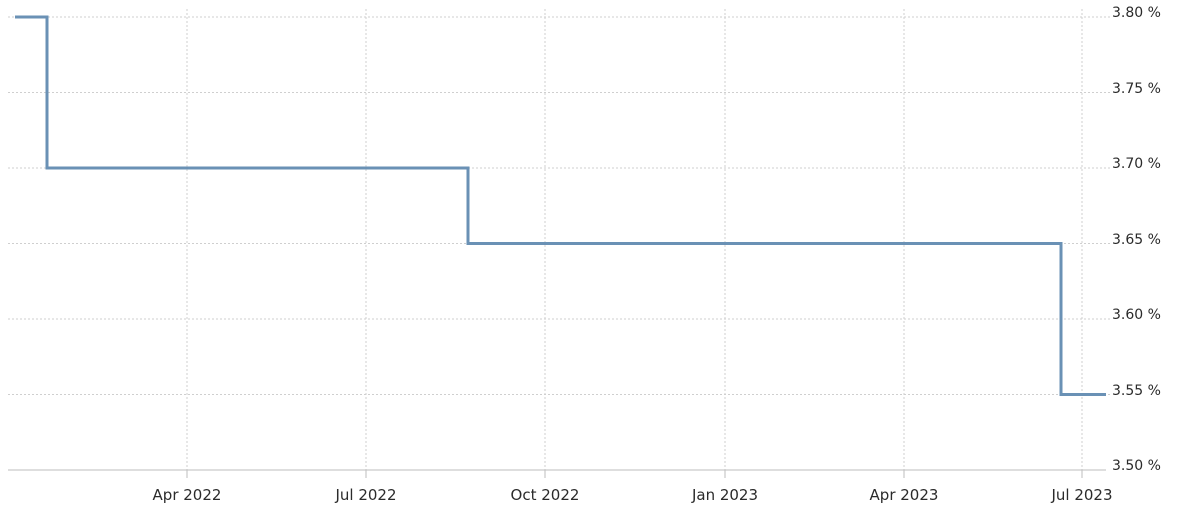  Describe the element at coordinates (365, 495) in the screenshot. I see `x-tick-label: Jul 2022` at that location.